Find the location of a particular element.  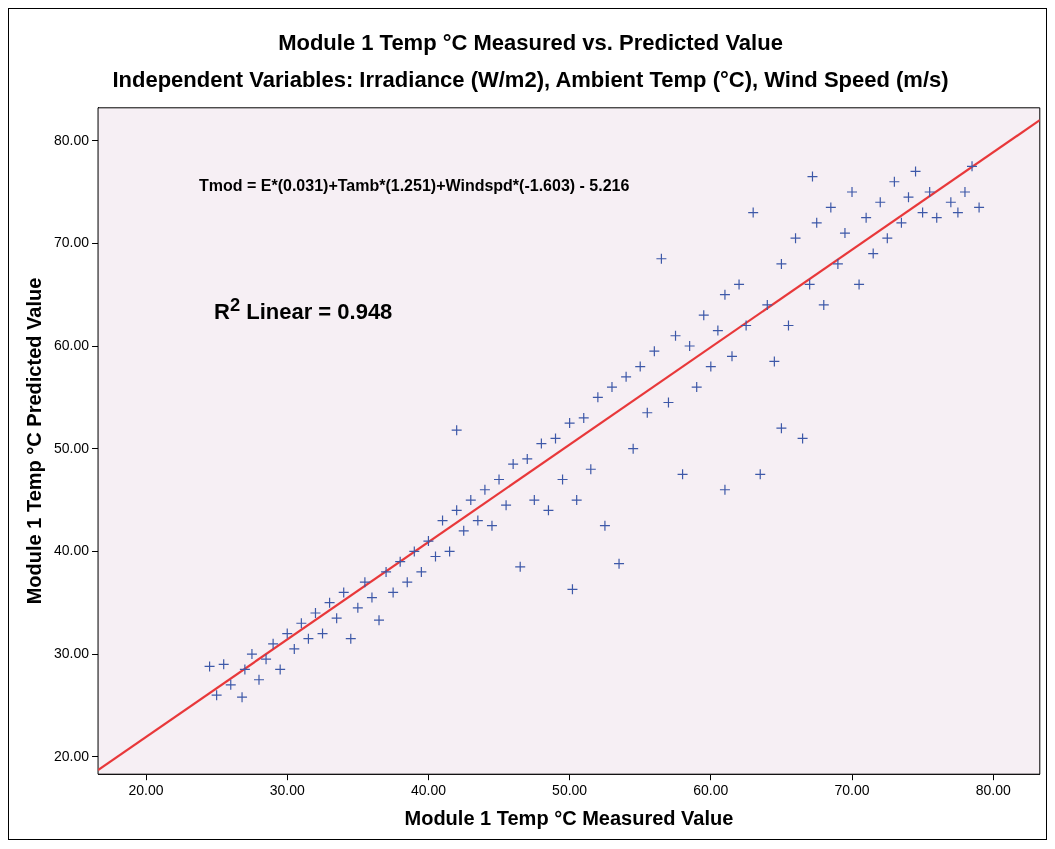

y-tick-label: 30.00 is located at coordinates (71, 652).